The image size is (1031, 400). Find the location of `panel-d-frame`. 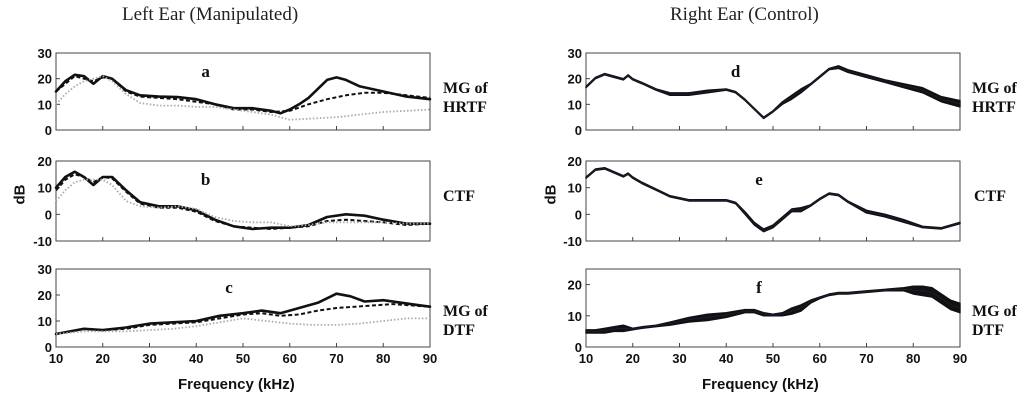

panel-d-frame is located at coordinates (773, 91).